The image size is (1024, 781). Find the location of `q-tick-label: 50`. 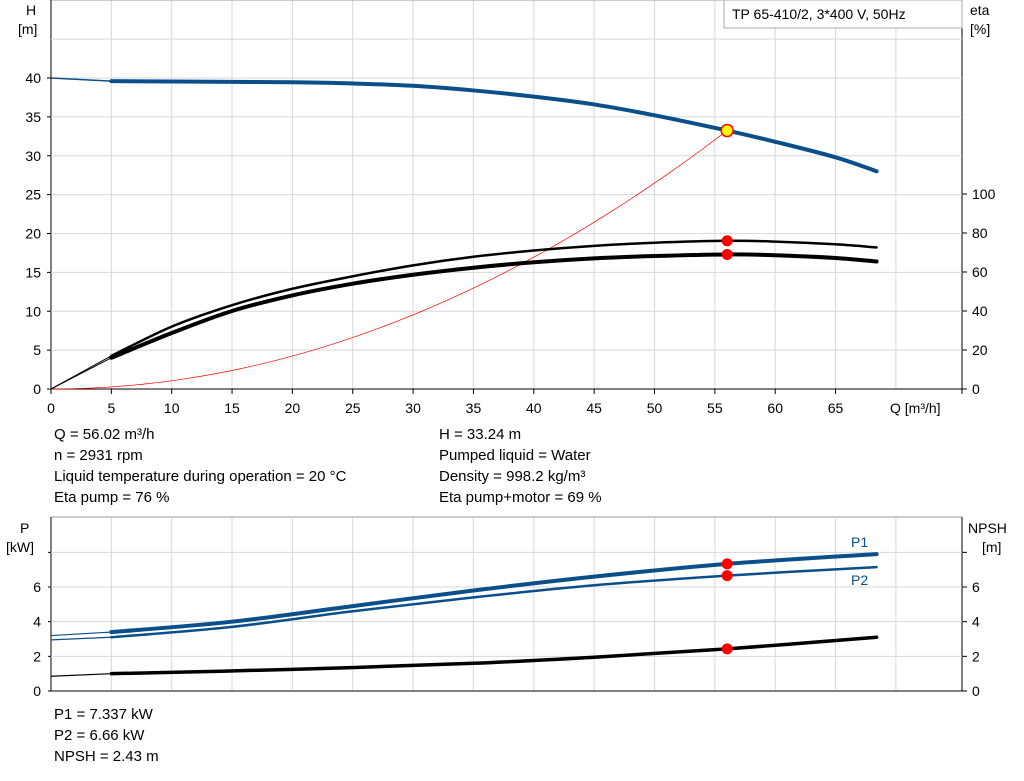

q-tick-label: 50 is located at coordinates (655, 408).